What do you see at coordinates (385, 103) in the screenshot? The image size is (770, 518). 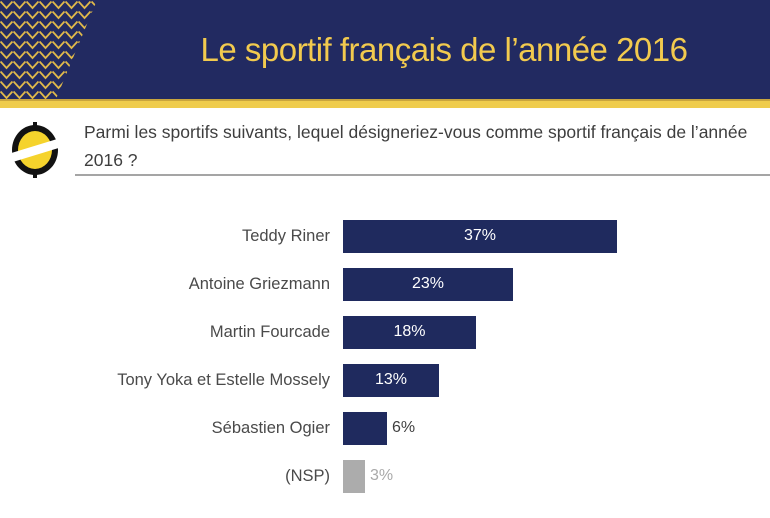 I see `gold-divider` at bounding box center [385, 103].